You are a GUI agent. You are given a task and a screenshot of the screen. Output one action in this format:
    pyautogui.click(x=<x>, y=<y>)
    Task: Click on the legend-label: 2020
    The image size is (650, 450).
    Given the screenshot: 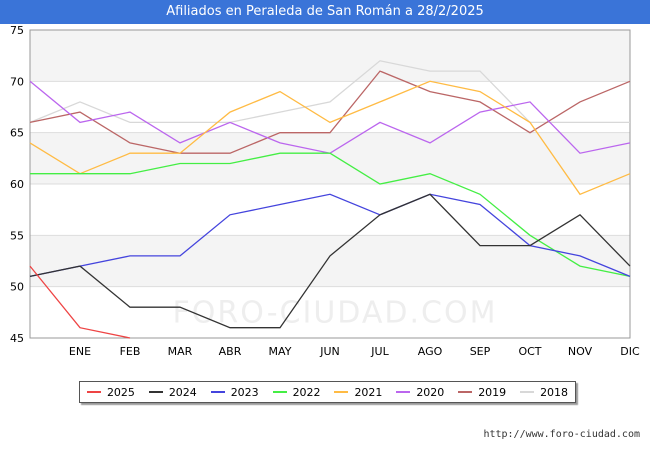 What is the action you would take?
    pyautogui.click(x=430, y=392)
    